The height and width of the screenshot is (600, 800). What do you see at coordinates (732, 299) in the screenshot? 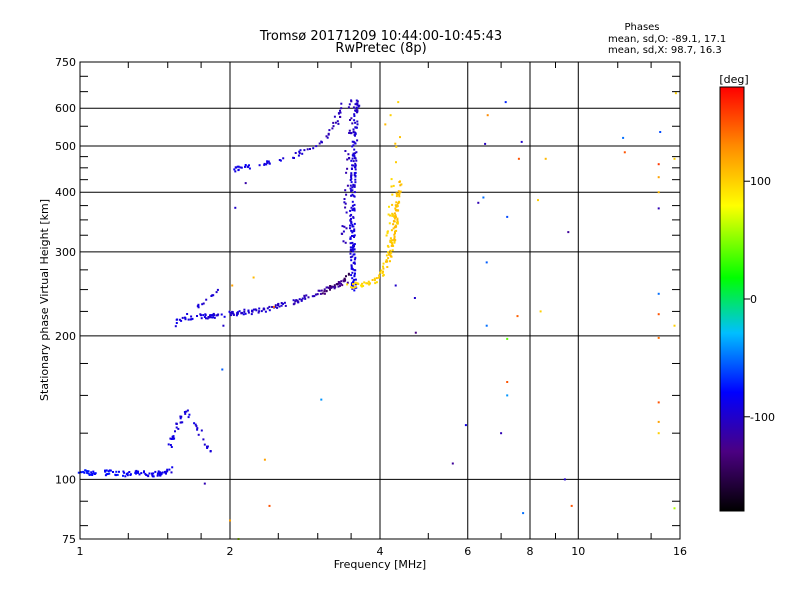
I see `colorbar` at bounding box center [732, 299].